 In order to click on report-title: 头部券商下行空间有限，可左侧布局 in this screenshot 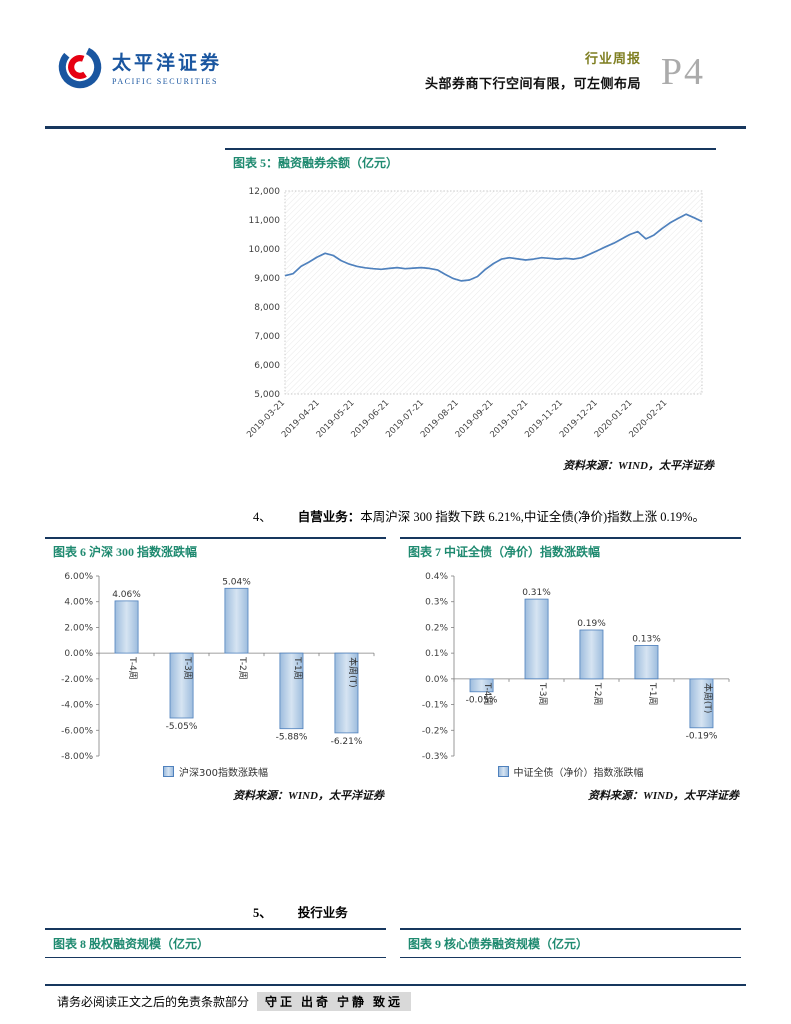, I will do `click(532, 83)`.